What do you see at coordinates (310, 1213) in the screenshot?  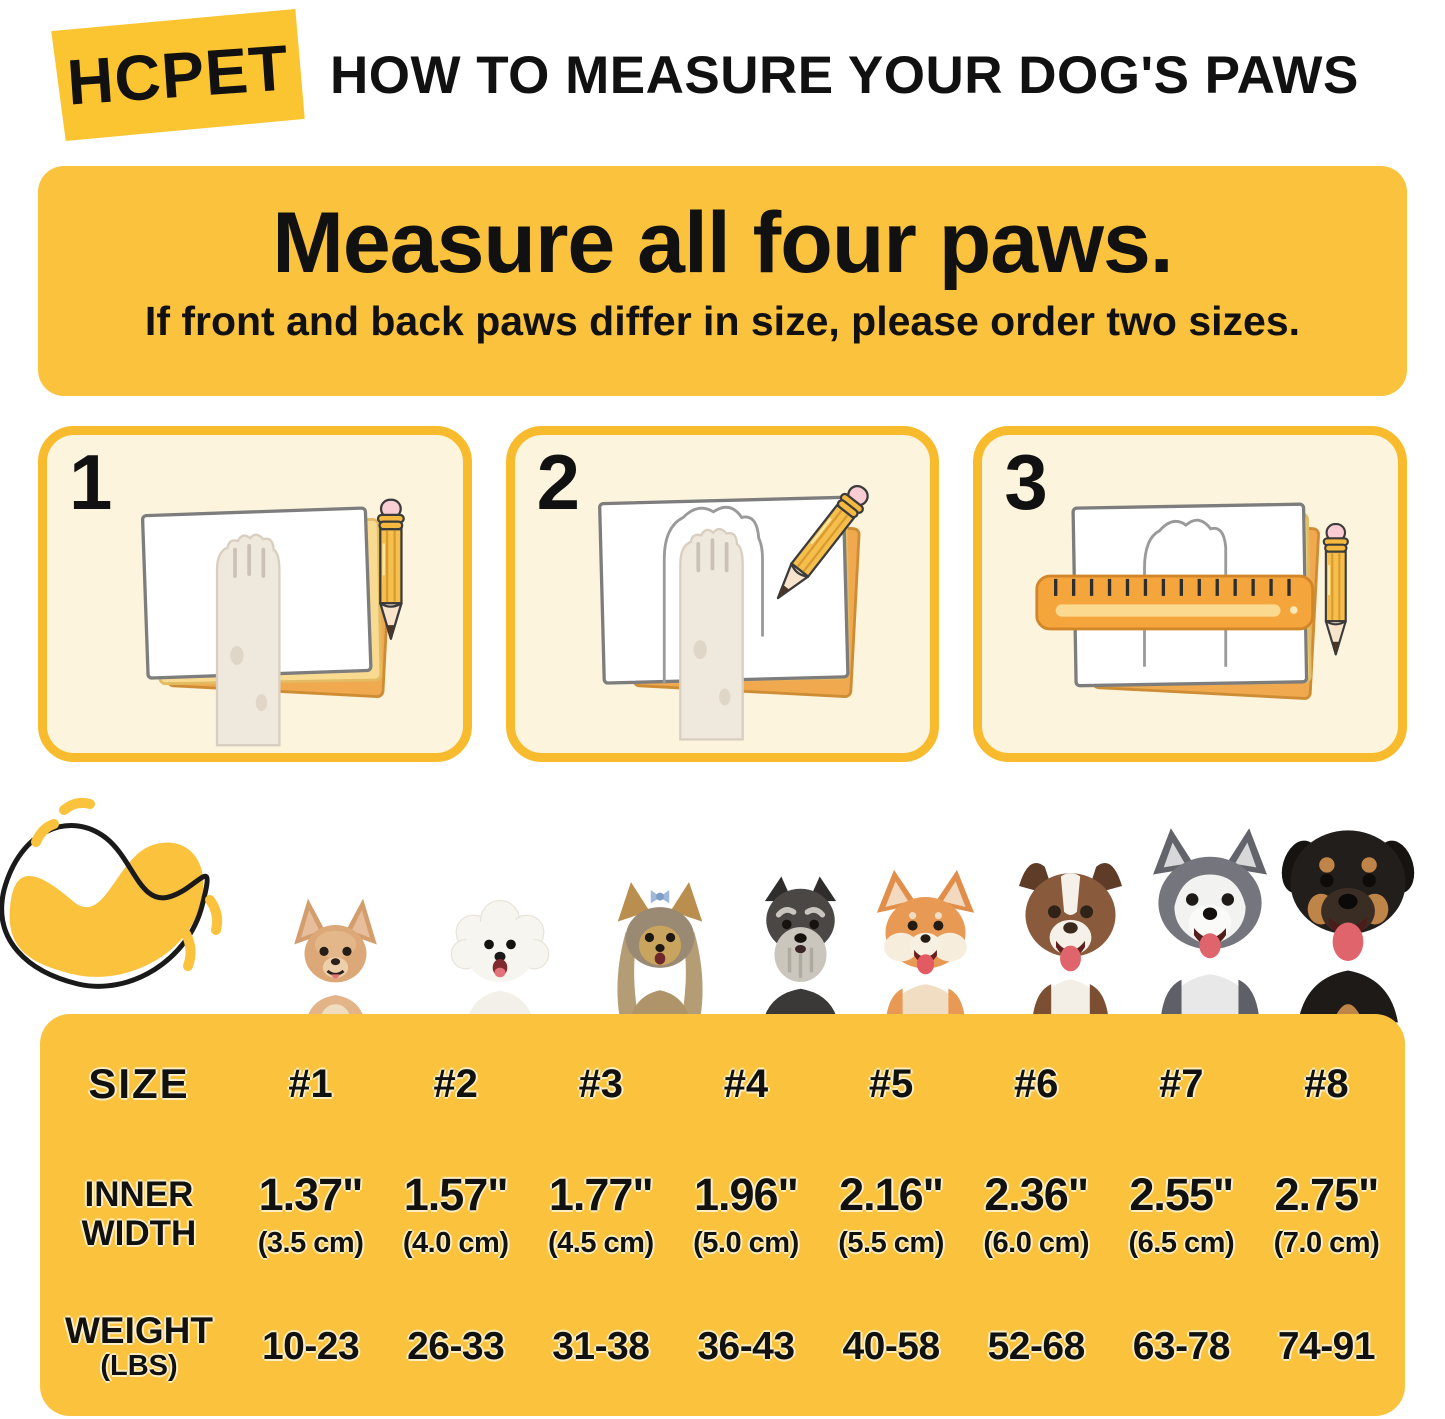 I see `inner-width-1: 1.37" (3.5 cm)` at bounding box center [310, 1213].